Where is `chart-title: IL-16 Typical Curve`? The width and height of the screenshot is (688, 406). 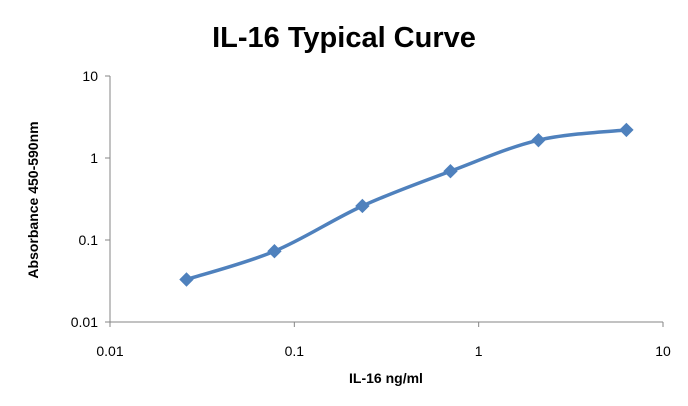 chart-title: IL-16 Typical Curve is located at coordinates (344, 38).